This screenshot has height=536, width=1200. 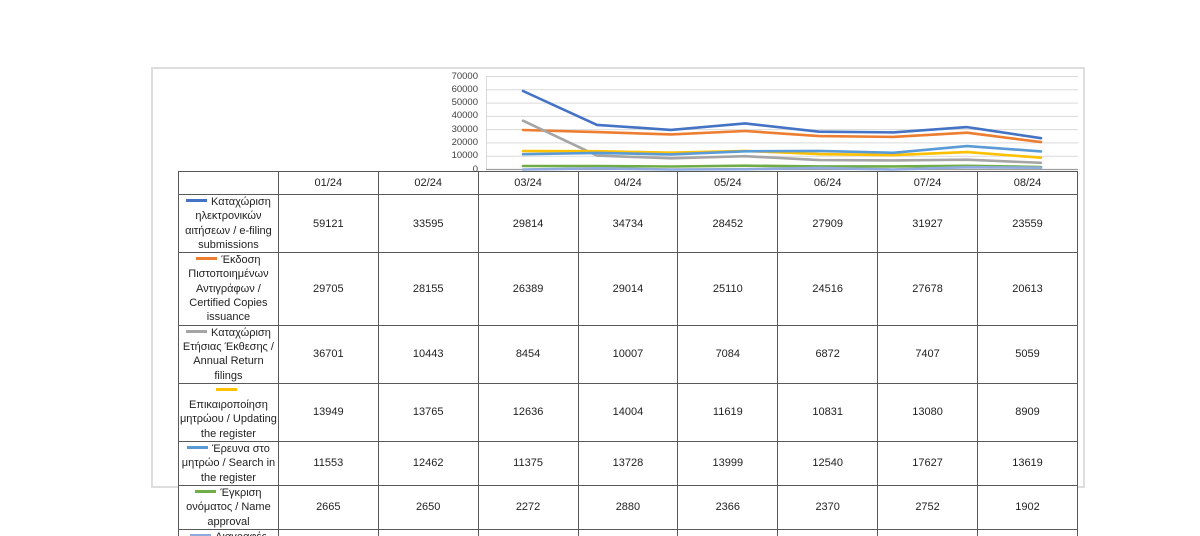 I want to click on line-chart, so click(x=782, y=123).